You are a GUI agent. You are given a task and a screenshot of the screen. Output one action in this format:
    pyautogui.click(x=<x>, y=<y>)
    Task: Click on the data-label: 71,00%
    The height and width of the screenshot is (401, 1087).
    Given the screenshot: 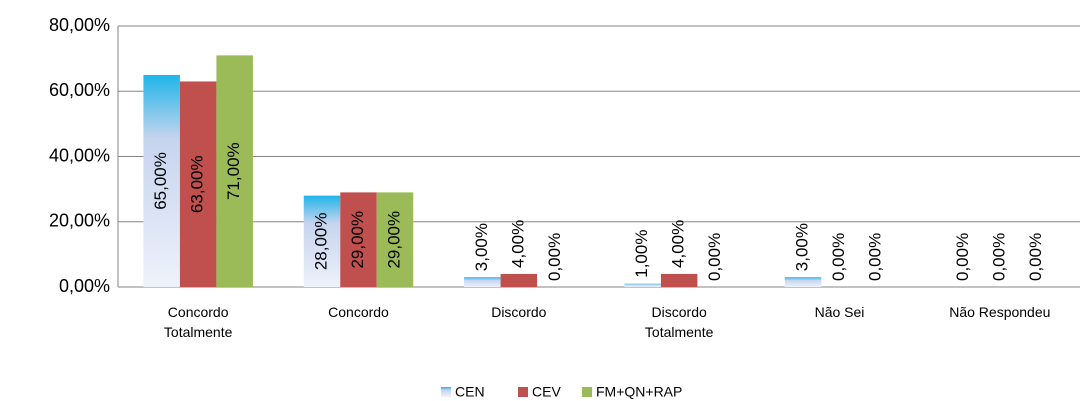 What is the action you would take?
    pyautogui.click(x=233, y=171)
    